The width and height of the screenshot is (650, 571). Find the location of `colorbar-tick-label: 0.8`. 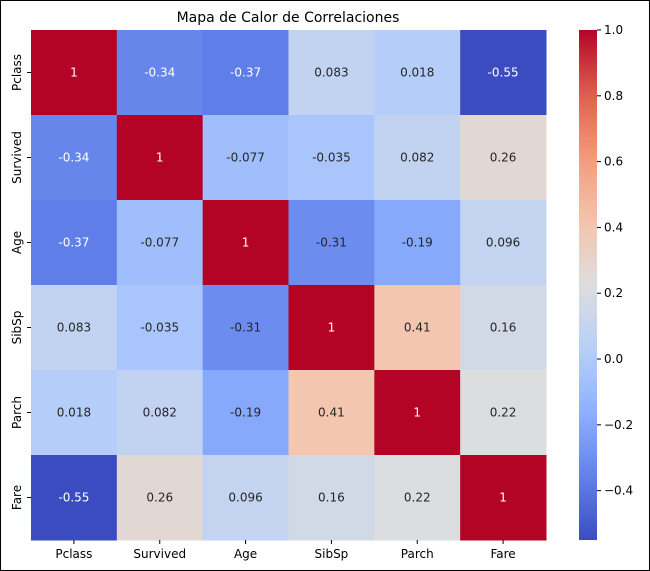

colorbar-tick-label: 0.8 is located at coordinates (613, 96).